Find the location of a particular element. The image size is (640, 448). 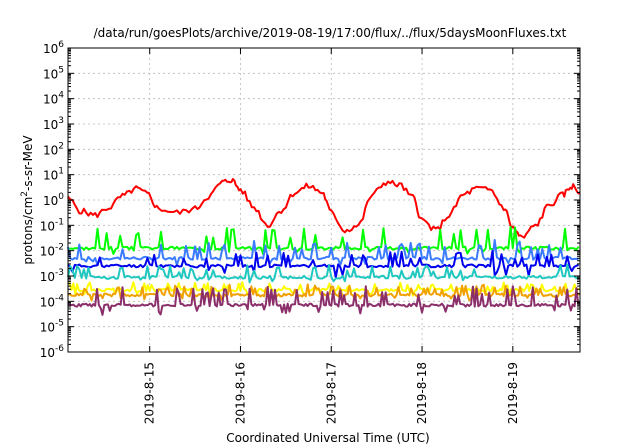

x-tick-label: 2019-8-16 is located at coordinates (240, 393).